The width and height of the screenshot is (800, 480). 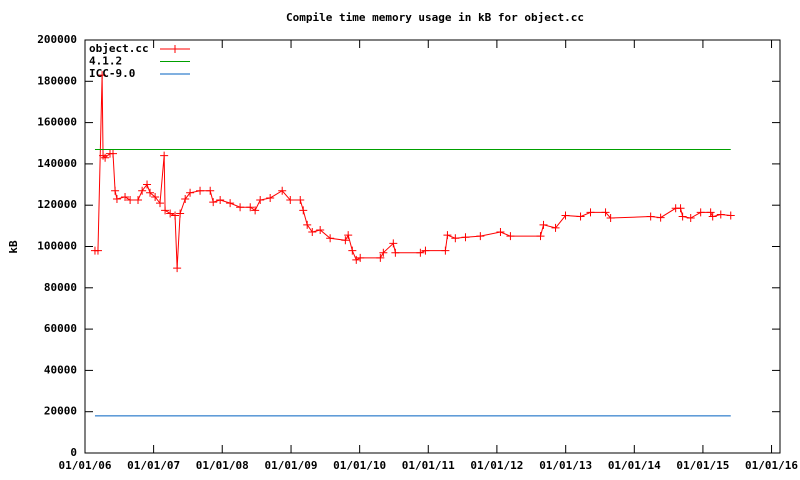 What do you see at coordinates (60, 287) in the screenshot?
I see `y-tick-label: 80000` at bounding box center [60, 287].